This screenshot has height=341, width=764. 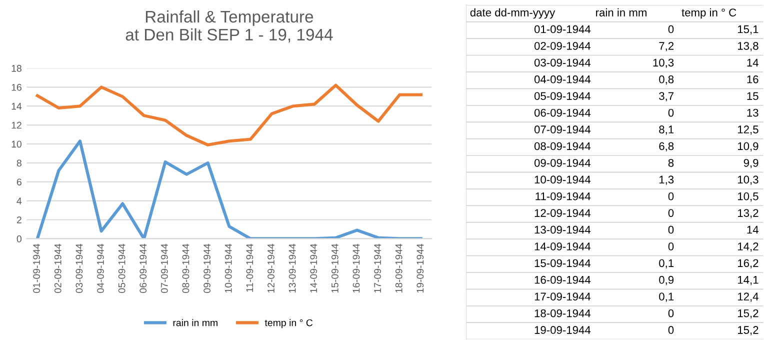 I want to click on text: 02-09-1944, so click(x=562, y=46).